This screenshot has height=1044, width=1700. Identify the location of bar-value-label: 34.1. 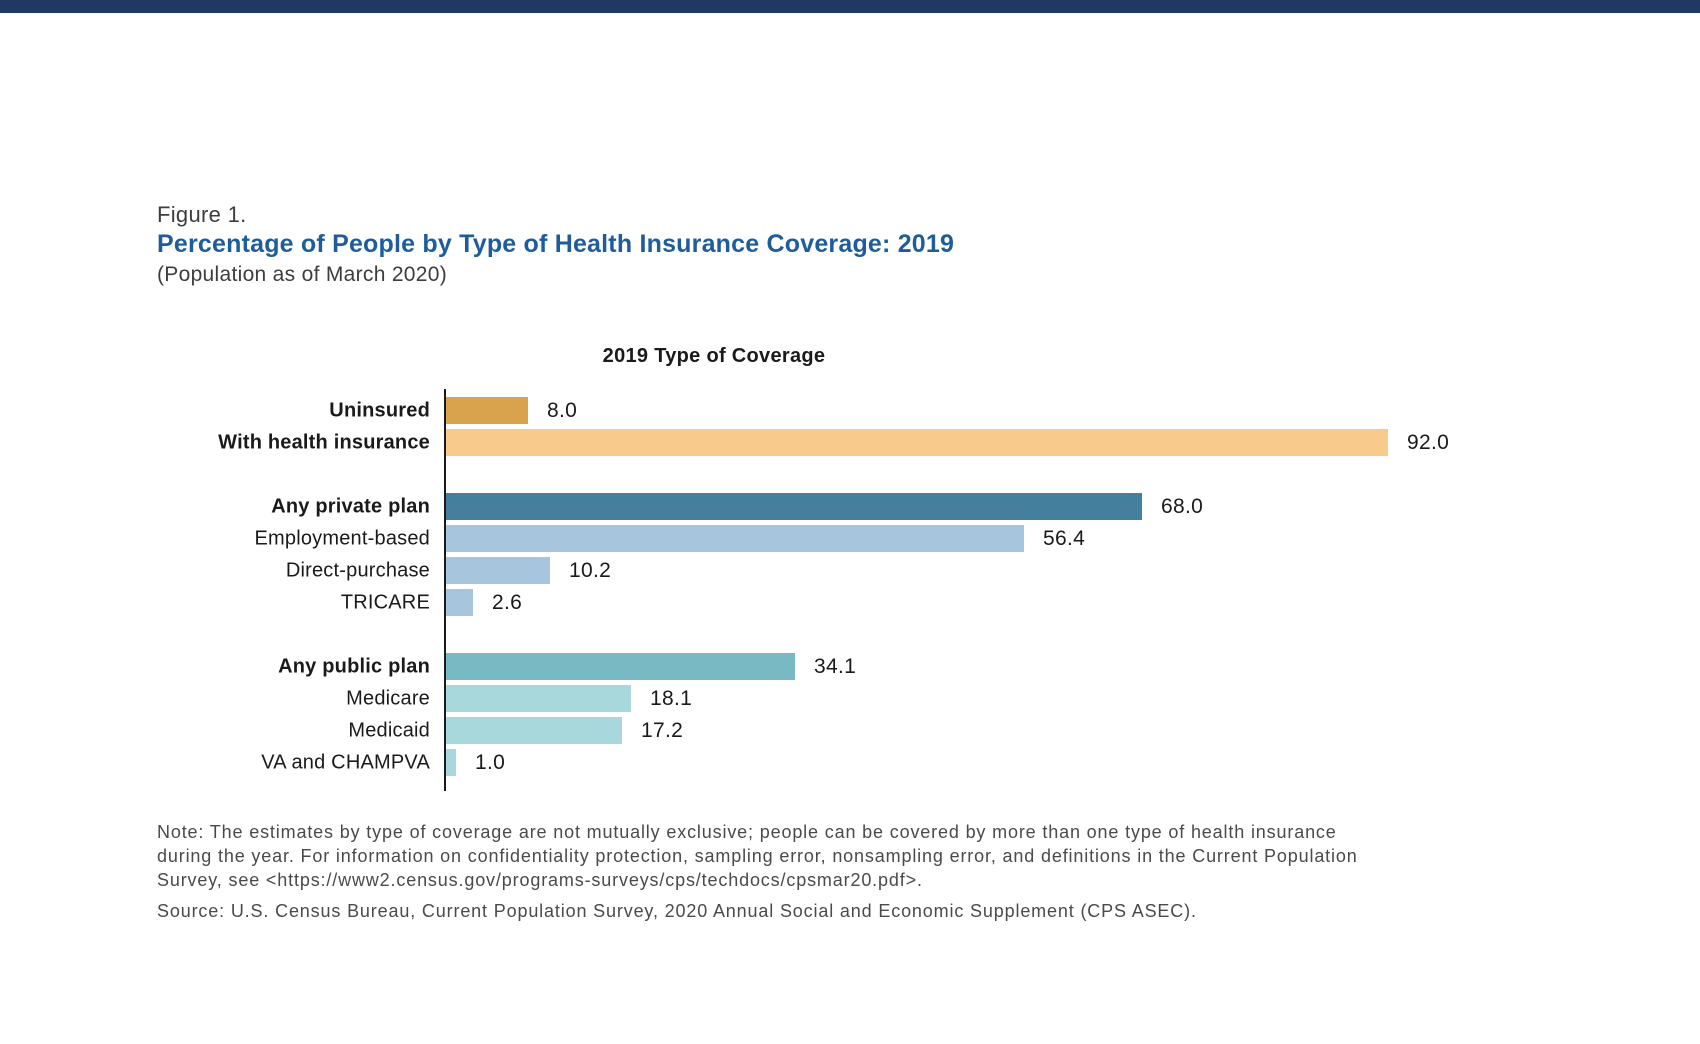
(835, 666).